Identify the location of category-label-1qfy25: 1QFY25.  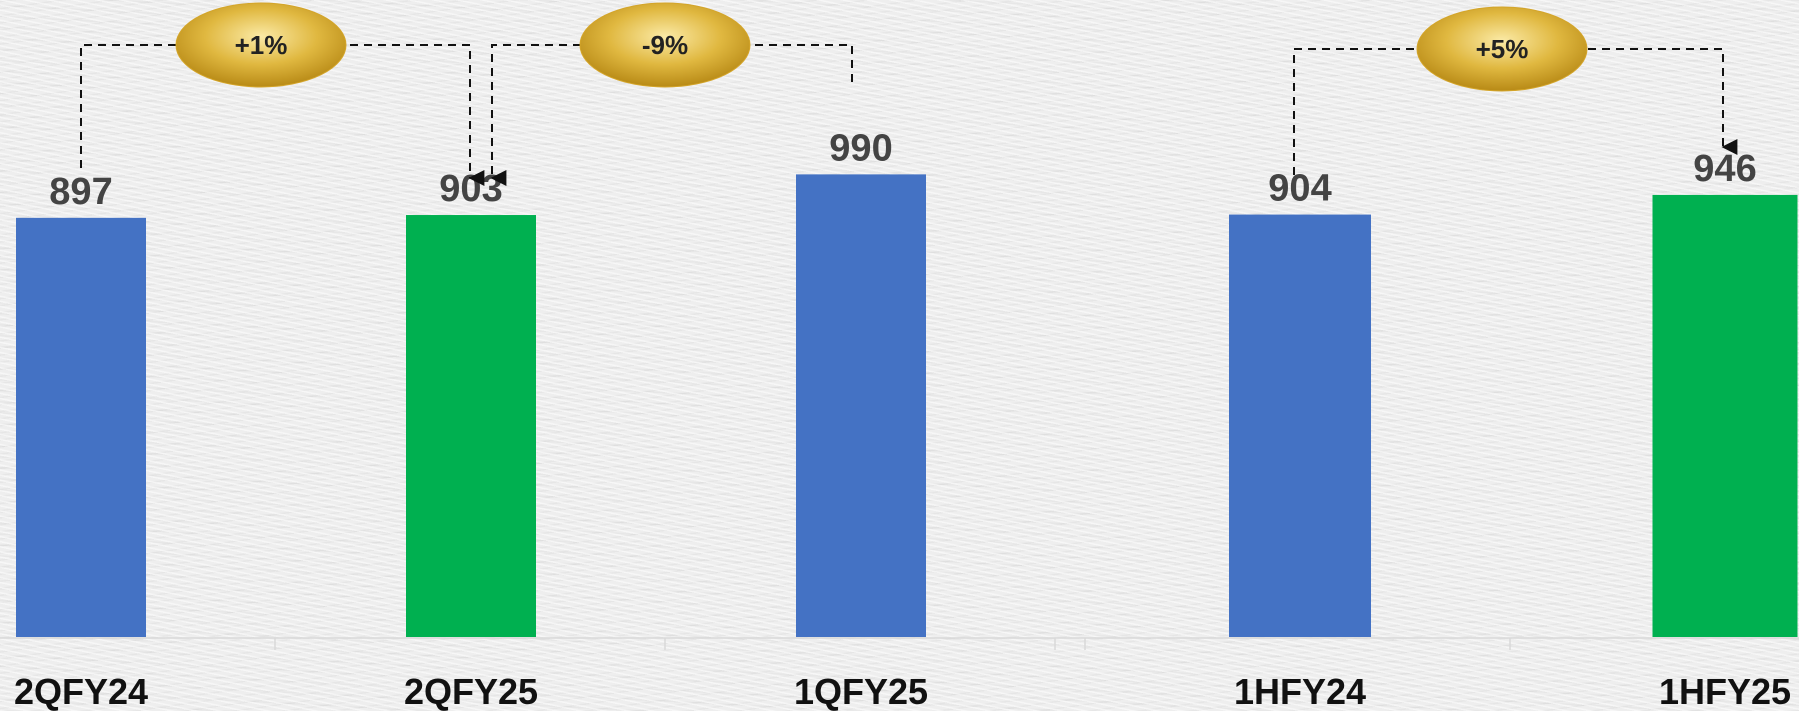
(861, 691).